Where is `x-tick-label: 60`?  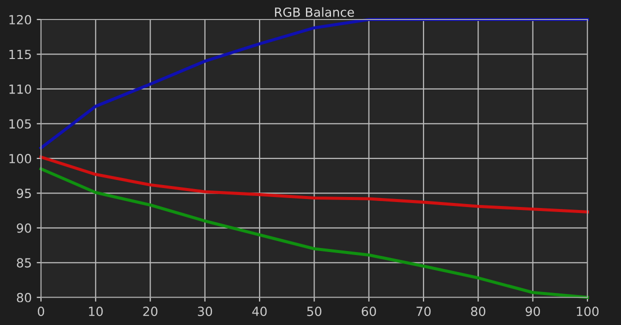 x-tick-label: 60 is located at coordinates (369, 311).